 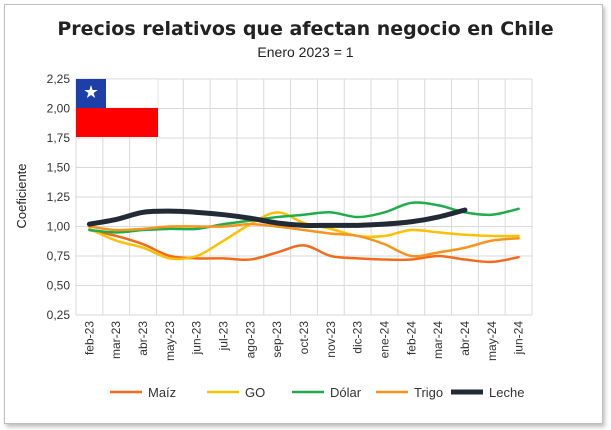 What do you see at coordinates (304, 246) in the screenshot?
I see `series-line-maiz` at bounding box center [304, 246].